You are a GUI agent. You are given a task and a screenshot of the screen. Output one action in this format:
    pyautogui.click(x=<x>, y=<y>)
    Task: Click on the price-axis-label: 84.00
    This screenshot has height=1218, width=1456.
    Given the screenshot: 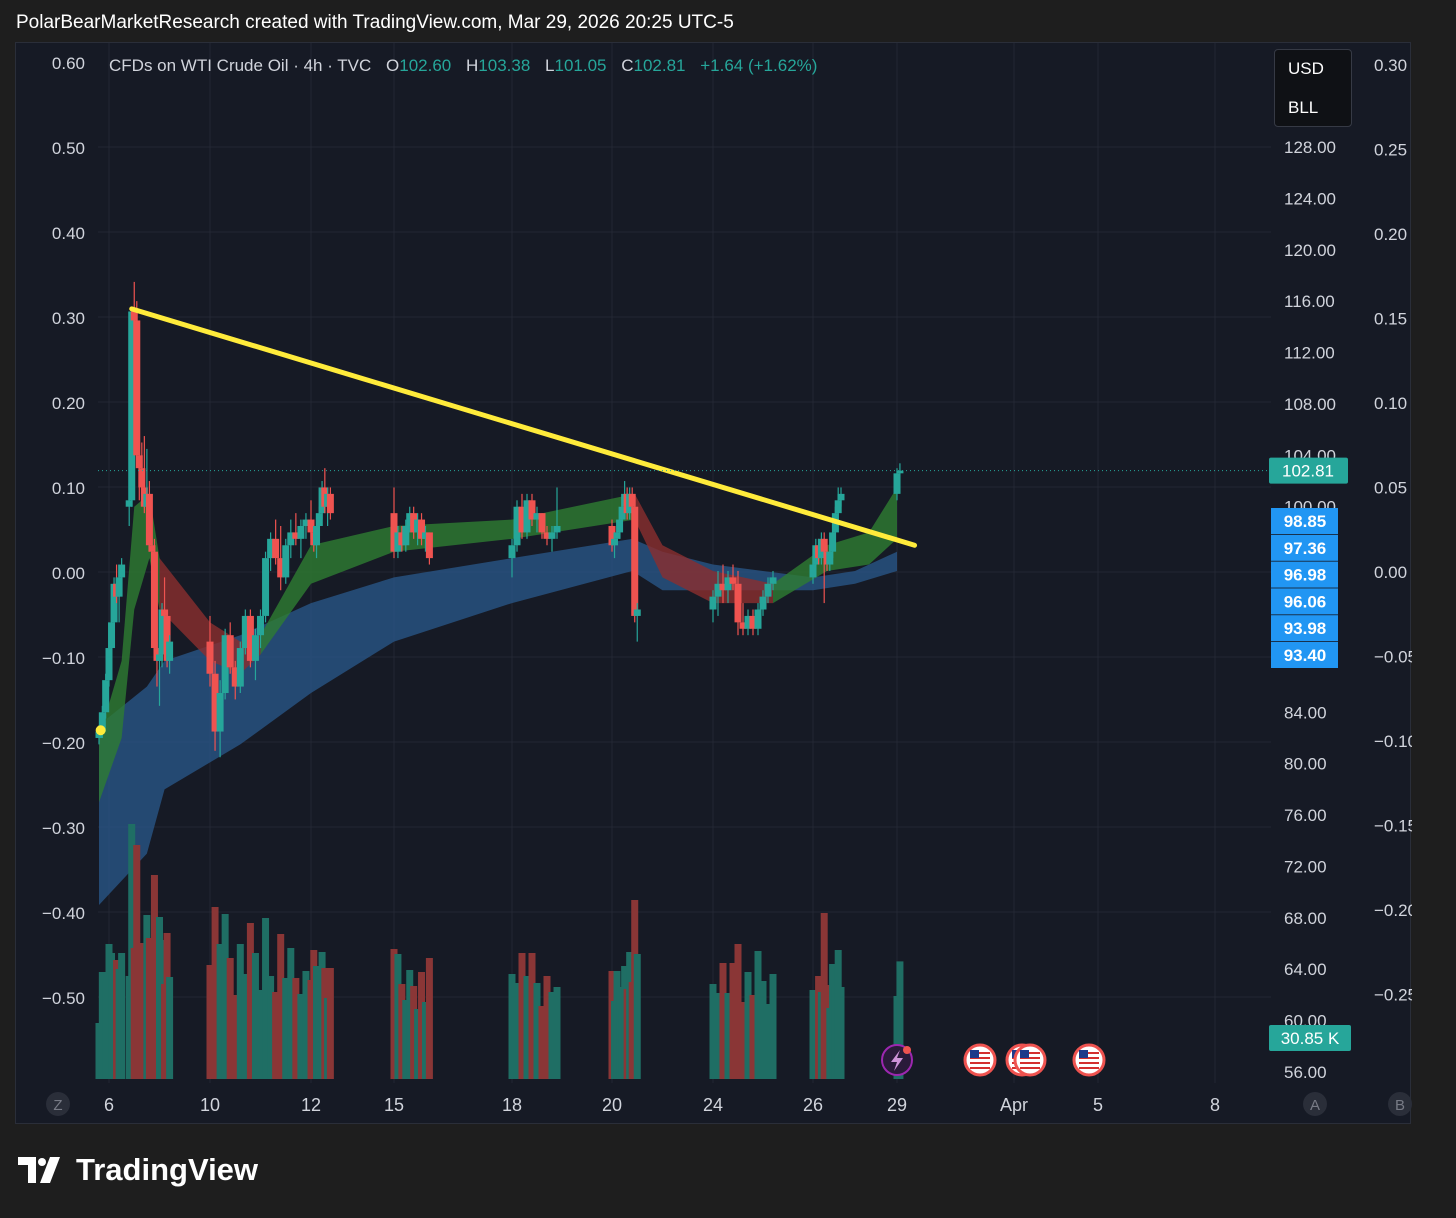 What is the action you would take?
    pyautogui.click(x=1305, y=712)
    